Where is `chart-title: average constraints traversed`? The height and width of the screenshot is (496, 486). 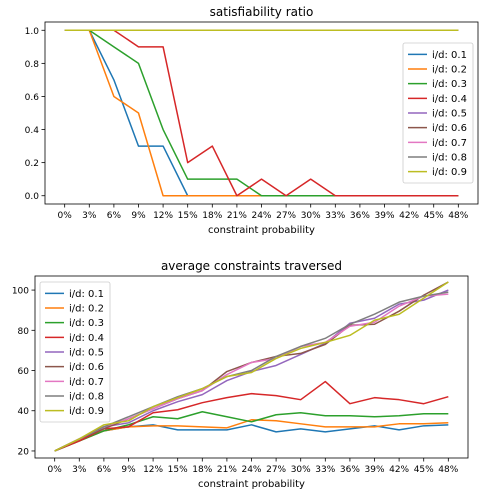
chart-title: average constraints traversed is located at coordinates (251, 266).